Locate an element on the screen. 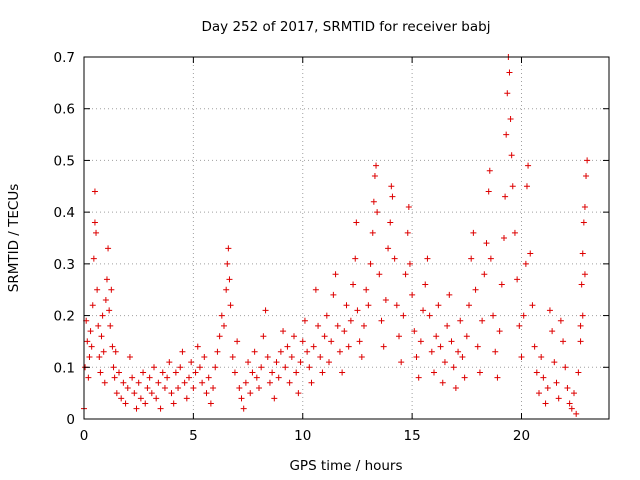 The height and width of the screenshot is (480, 640). y-tick-label: 0.5 is located at coordinates (64, 161).